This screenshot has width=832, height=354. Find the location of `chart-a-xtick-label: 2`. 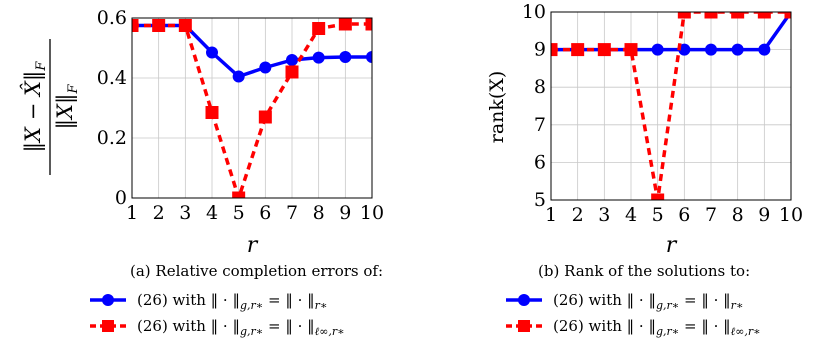

chart-a-xtick-label: 2 is located at coordinates (159, 213).